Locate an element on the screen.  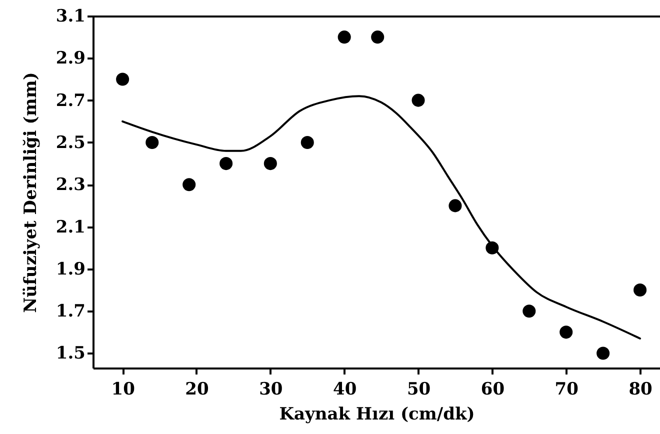
x-tick-label: 70 is located at coordinates (566, 390).